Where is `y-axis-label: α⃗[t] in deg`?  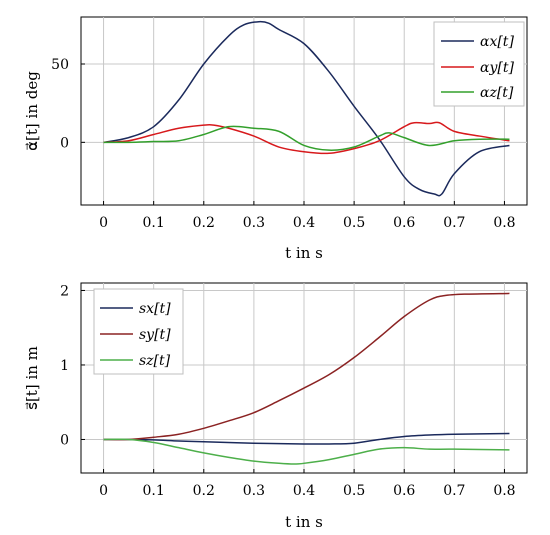 y-axis-label: α⃗[t] in deg is located at coordinates (32, 111).